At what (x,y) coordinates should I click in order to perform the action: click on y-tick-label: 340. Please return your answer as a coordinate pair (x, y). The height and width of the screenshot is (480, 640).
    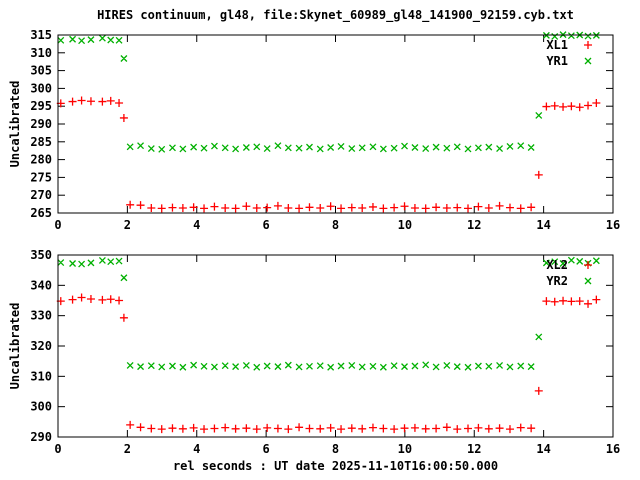
    Looking at the image, I should click on (41, 285).